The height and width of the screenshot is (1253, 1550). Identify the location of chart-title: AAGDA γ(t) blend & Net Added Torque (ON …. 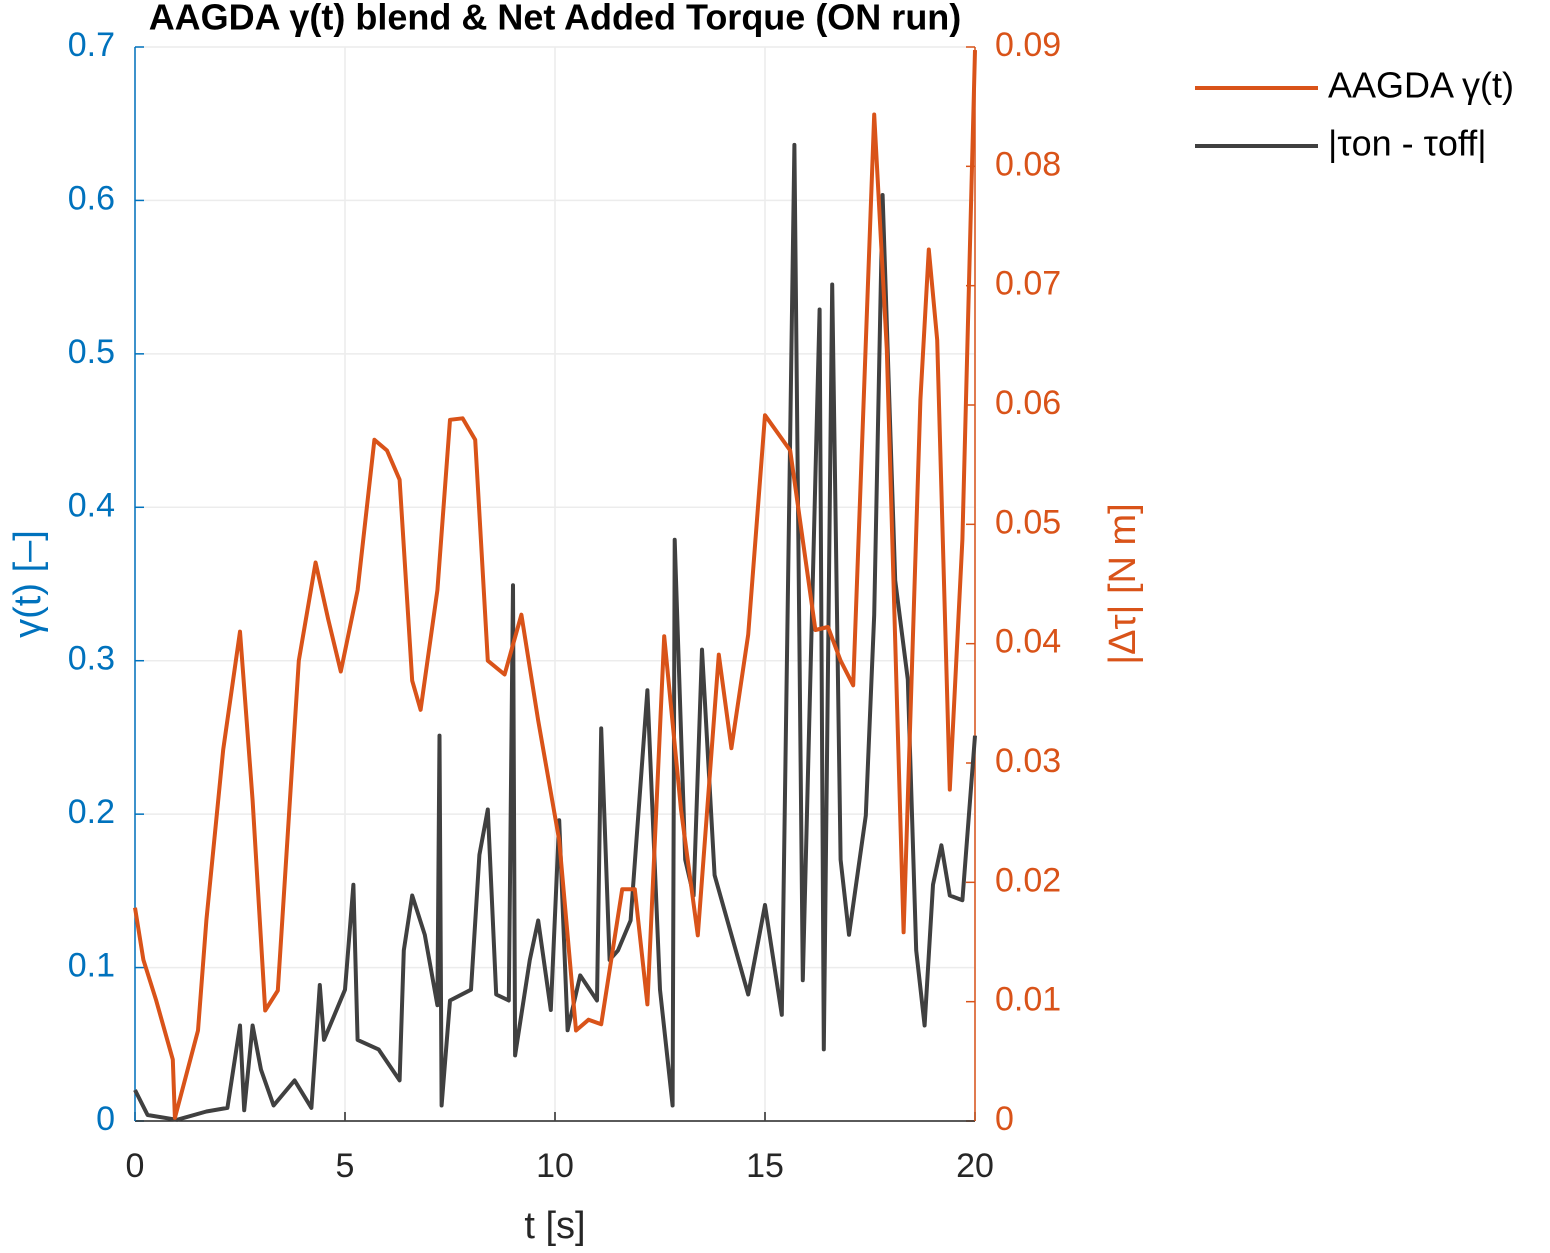
(555, 19).